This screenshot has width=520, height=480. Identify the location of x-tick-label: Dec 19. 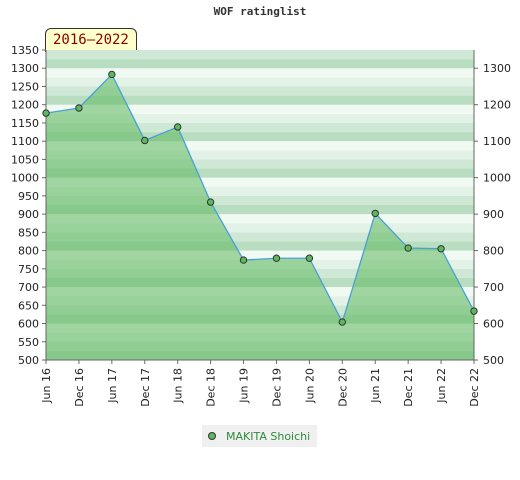
(276, 387).